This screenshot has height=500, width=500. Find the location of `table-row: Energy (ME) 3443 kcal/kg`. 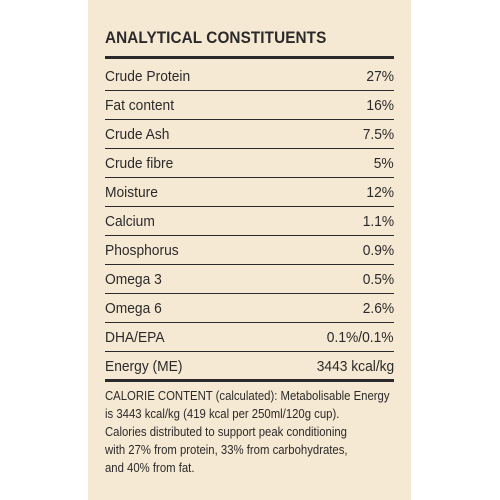

table-row: Energy (ME) 3443 kcal/kg is located at coordinates (249, 367).